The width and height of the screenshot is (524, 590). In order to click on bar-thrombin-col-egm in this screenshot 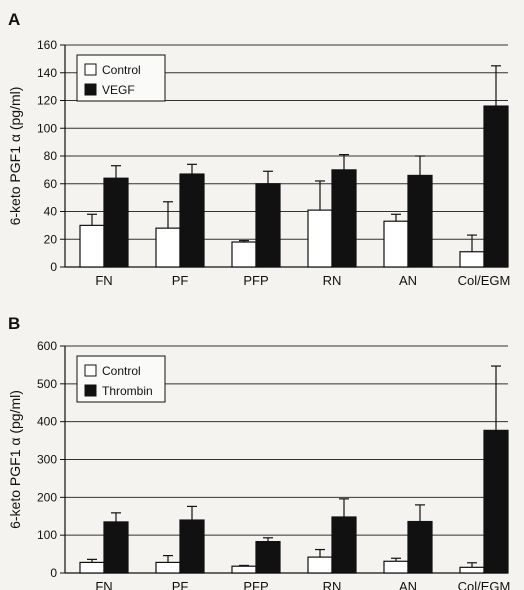, I will do `click(496, 501)`.